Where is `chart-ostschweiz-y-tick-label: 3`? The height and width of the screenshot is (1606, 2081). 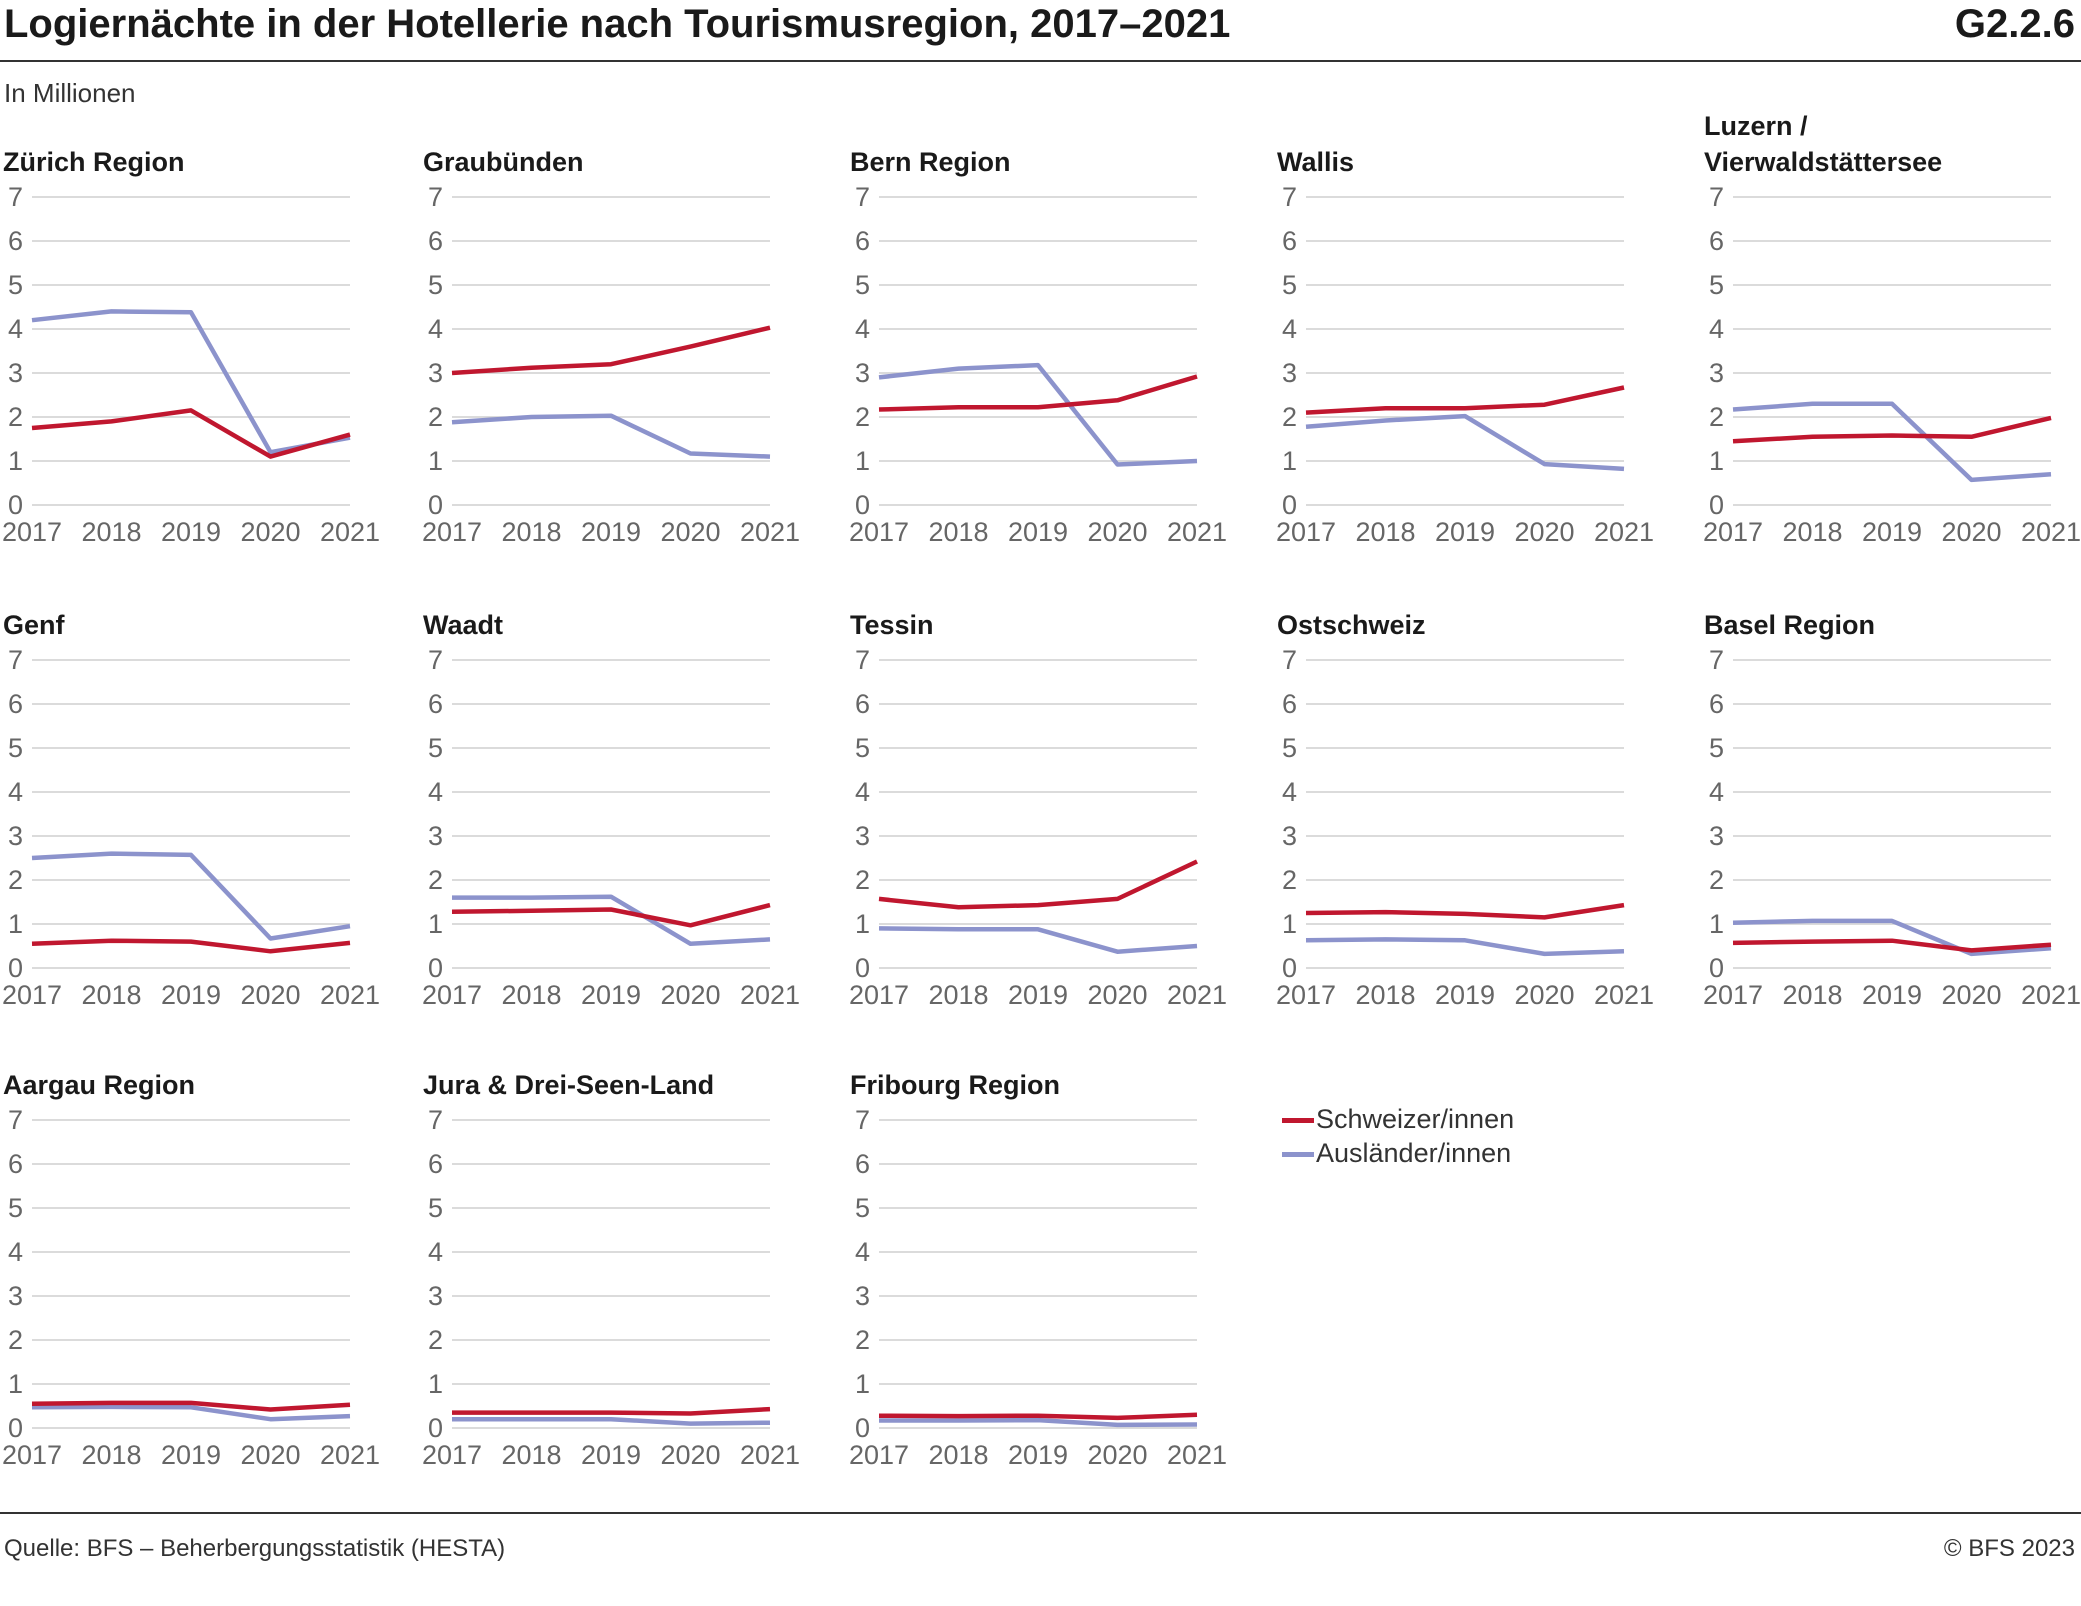
chart-ostschweiz-y-tick-label: 3 is located at coordinates (1289, 836).